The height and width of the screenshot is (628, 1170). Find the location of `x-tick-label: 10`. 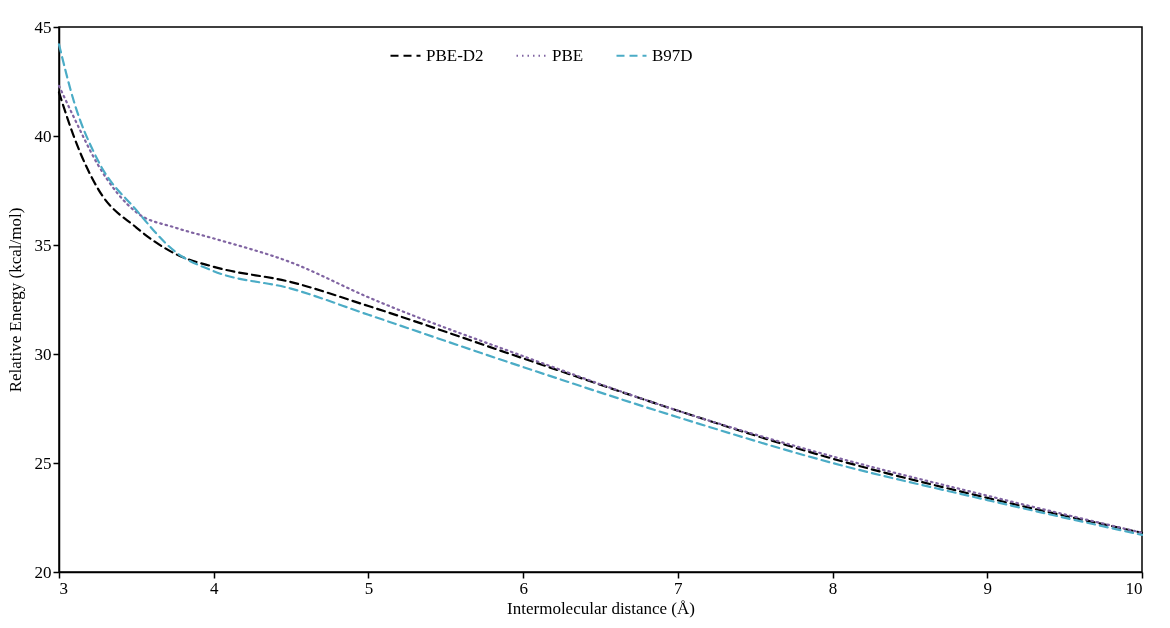

x-tick-label: 10 is located at coordinates (1134, 588).